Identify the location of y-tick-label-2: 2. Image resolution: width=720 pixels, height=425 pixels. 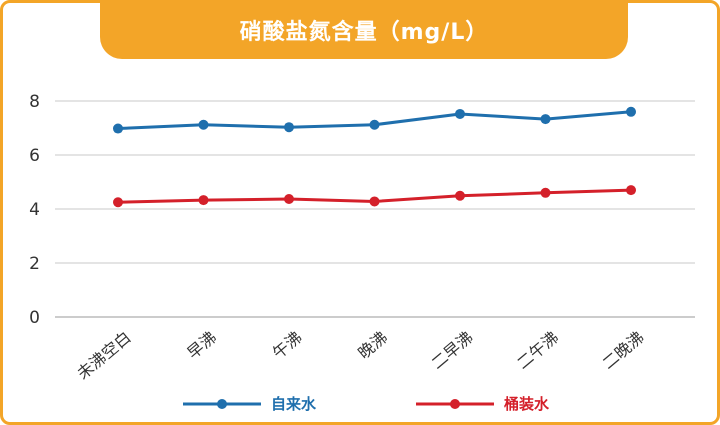
(34, 264).